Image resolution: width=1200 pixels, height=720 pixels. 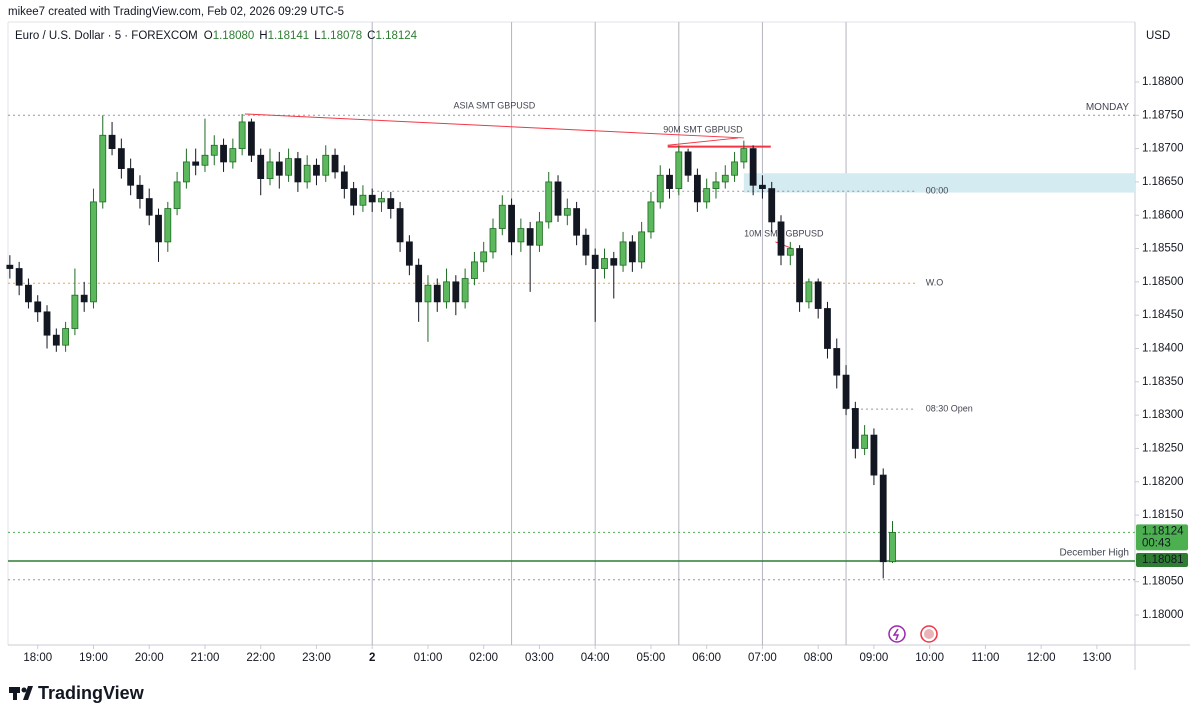 What do you see at coordinates (1163, 531) in the screenshot?
I see `price-tag-label: 1.18124` at bounding box center [1163, 531].